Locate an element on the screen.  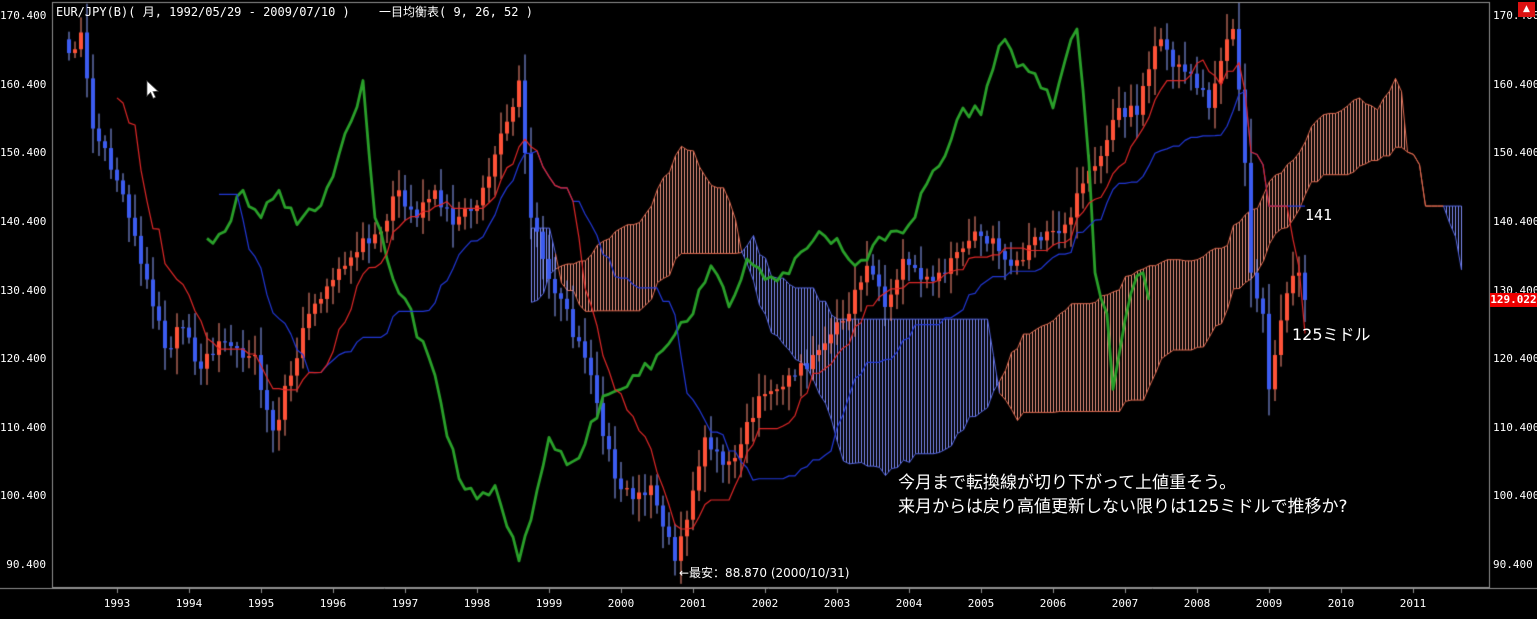
x-axis-tick: 1997 is located at coordinates (405, 603).